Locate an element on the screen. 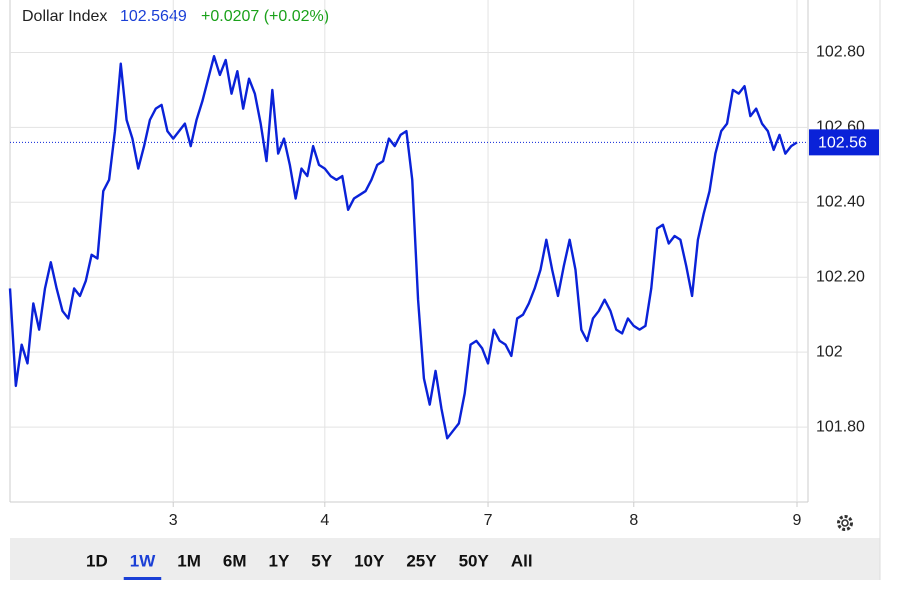 The width and height of the screenshot is (900, 600). x-tick-label: 7 is located at coordinates (488, 520).